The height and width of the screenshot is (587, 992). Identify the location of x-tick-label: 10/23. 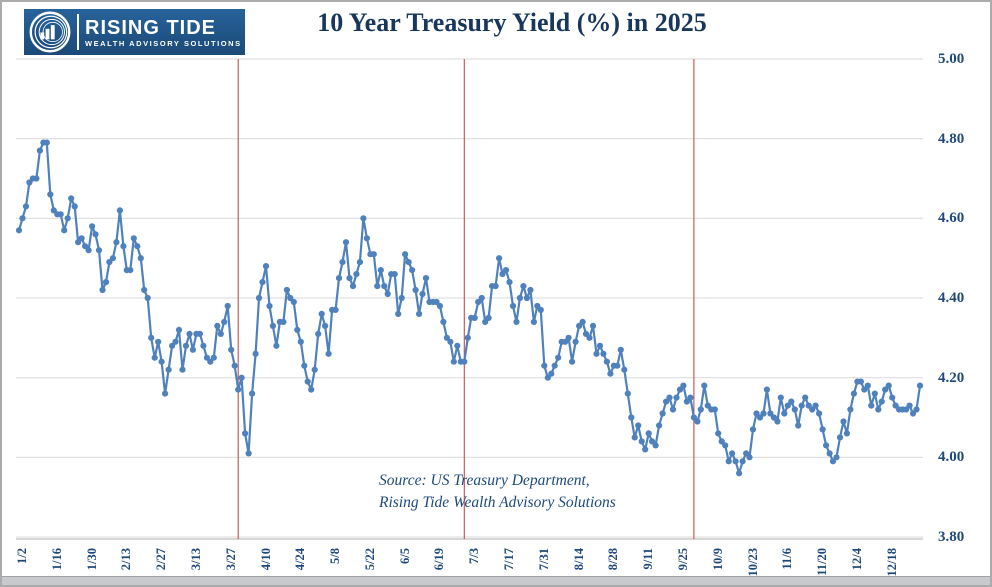
(753, 562).